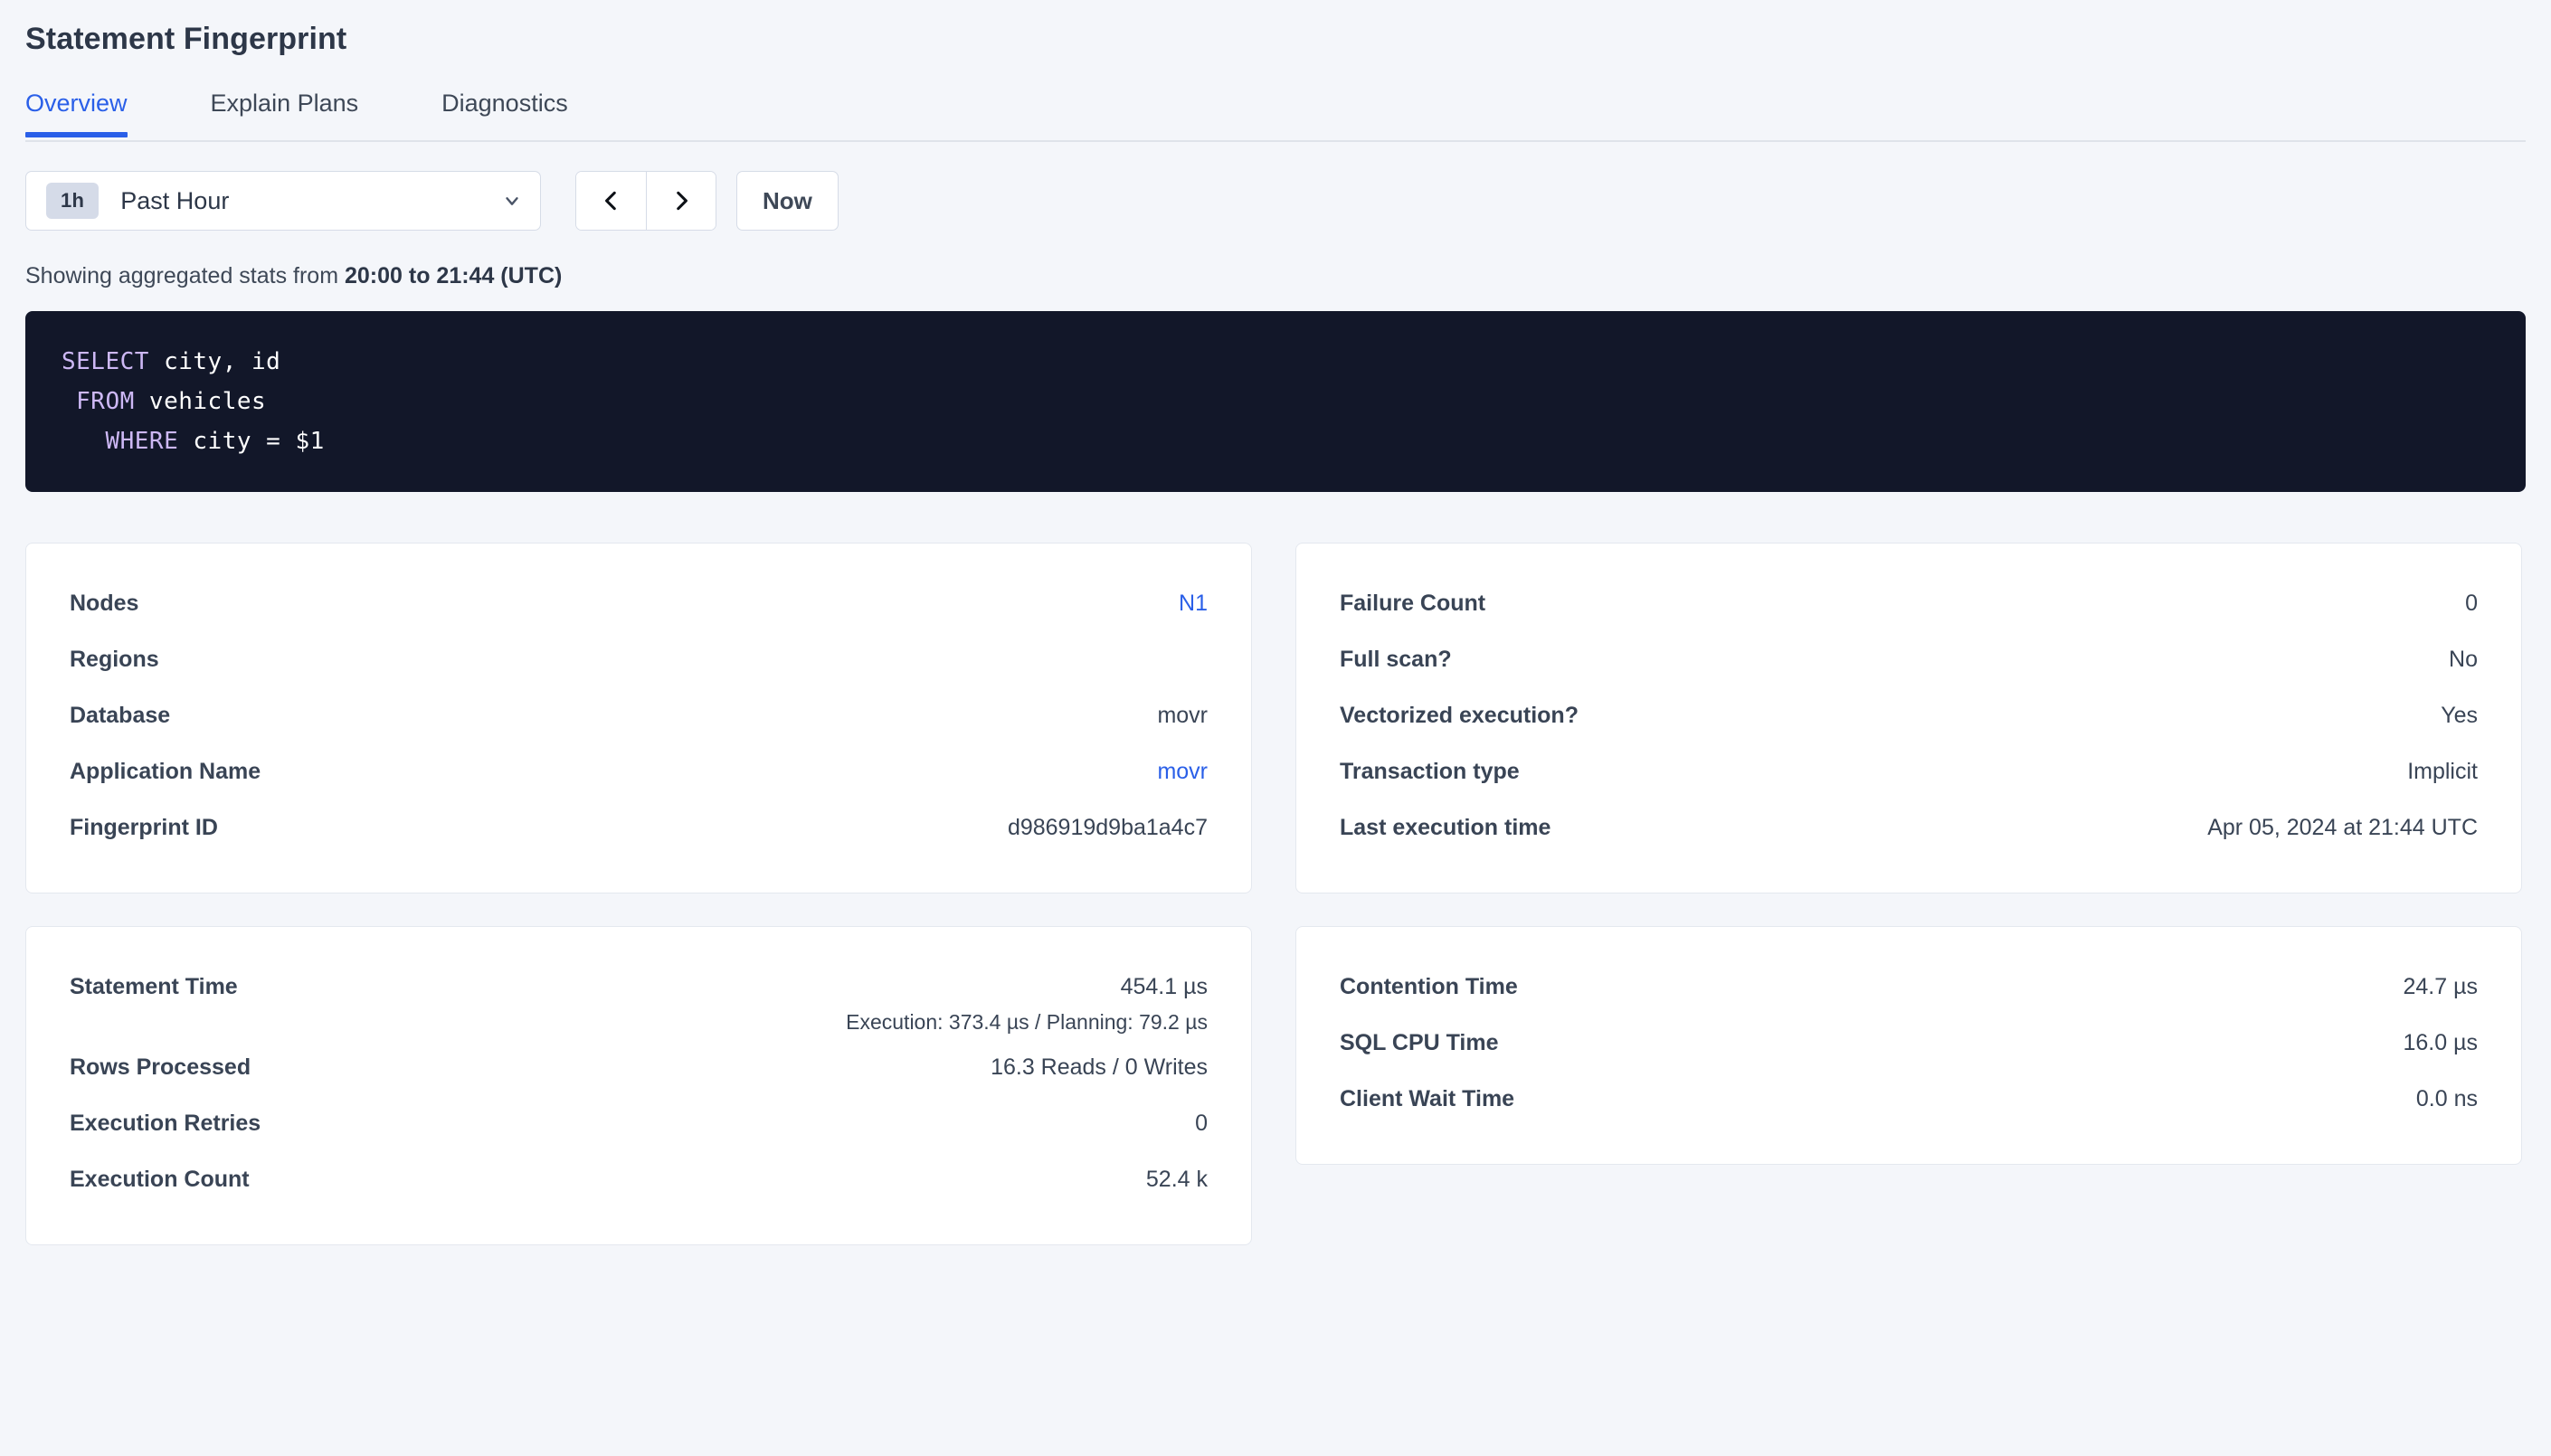 This screenshot has width=2551, height=1456. I want to click on row-client-wait-time: Client Wait Time 0.0 ns, so click(1909, 1100).